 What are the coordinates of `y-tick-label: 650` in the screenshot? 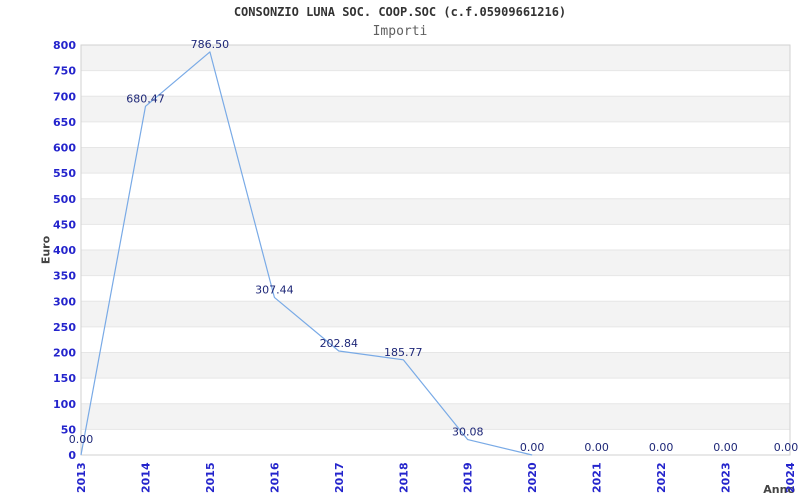 It's located at (64, 122).